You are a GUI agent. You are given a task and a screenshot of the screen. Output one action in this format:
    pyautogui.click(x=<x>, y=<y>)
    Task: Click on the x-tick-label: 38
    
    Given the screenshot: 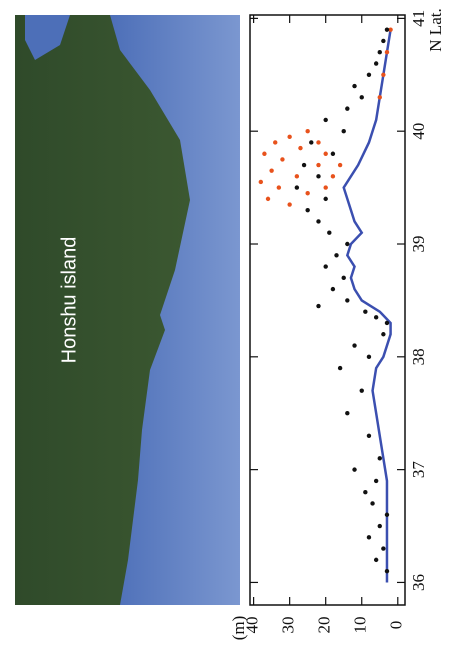 What is the action you would take?
    pyautogui.click(x=418, y=356)
    